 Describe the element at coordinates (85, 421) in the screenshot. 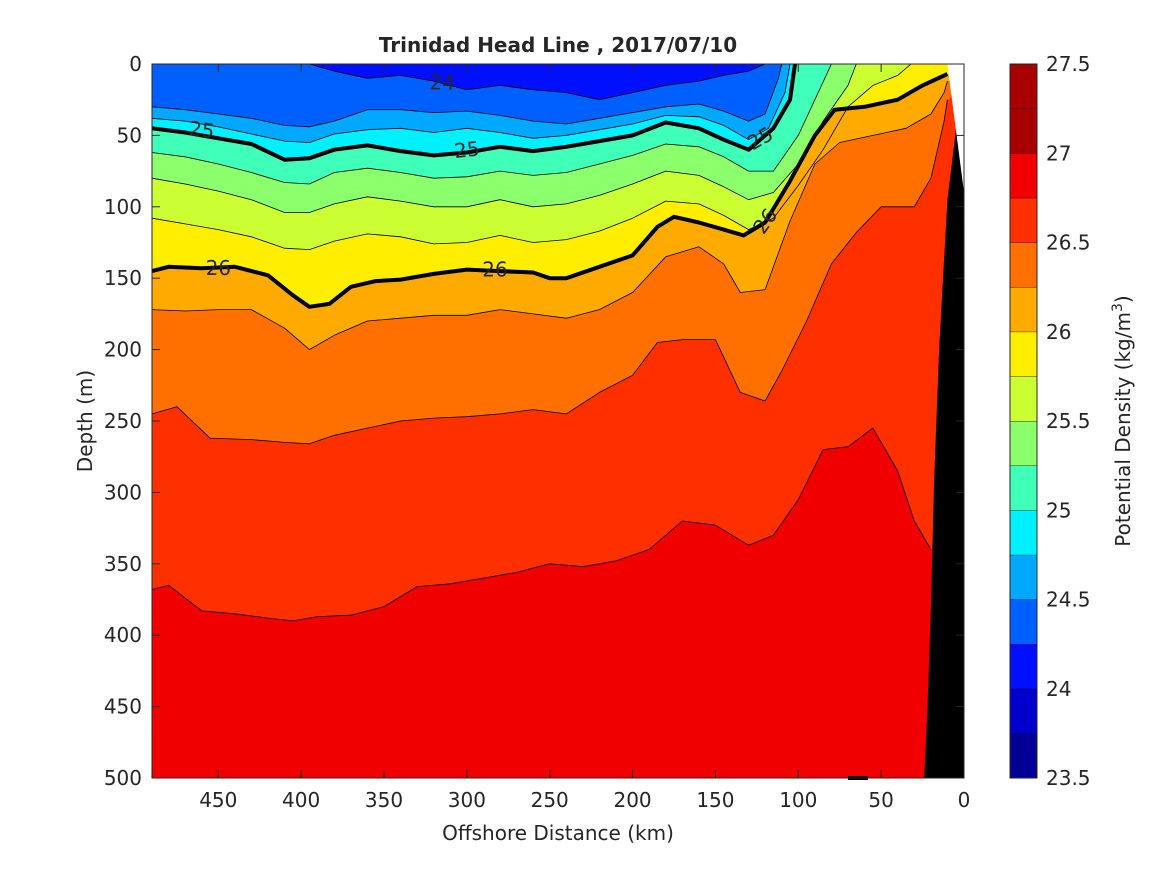

I see `y-axis-label: Depth (m)` at that location.